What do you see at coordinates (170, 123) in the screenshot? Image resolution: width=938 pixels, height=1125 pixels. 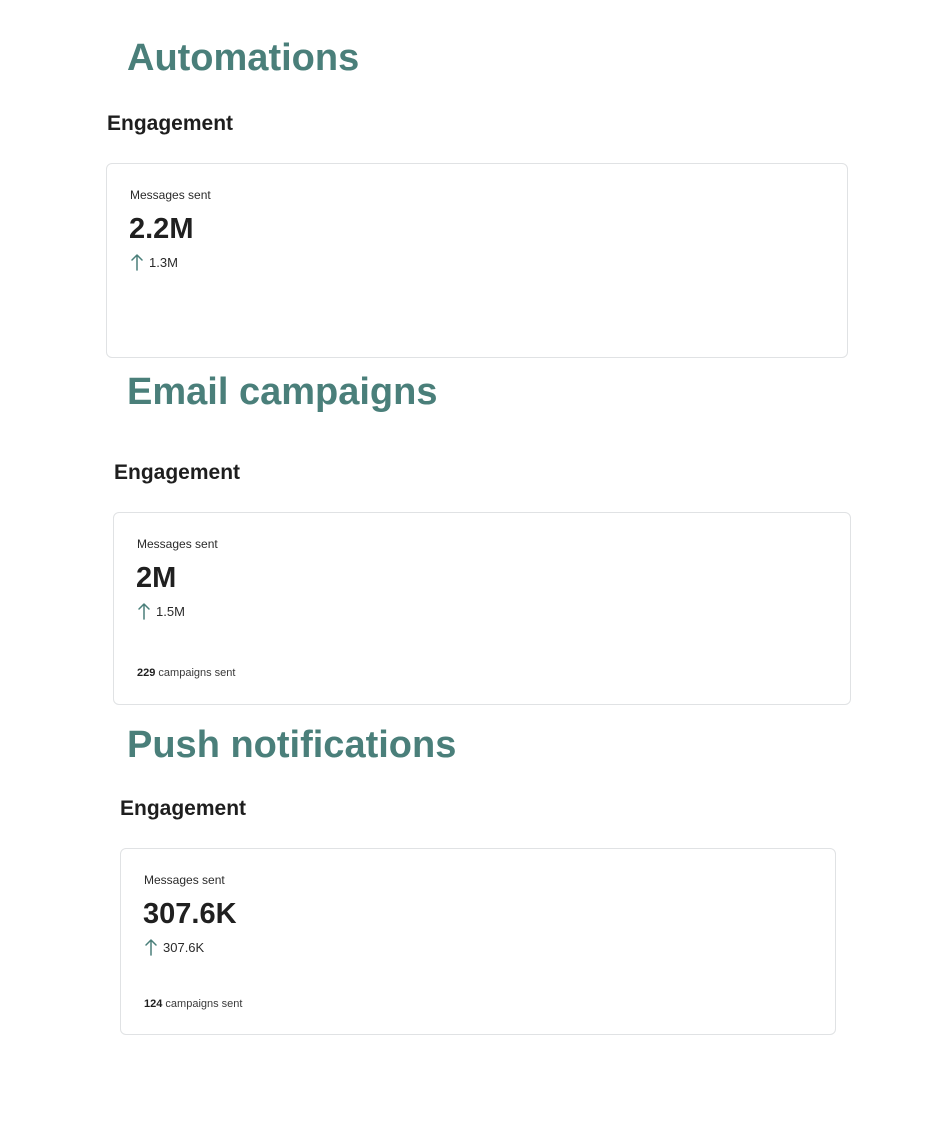 I see `engagement-heading-automations: Engagement` at bounding box center [170, 123].